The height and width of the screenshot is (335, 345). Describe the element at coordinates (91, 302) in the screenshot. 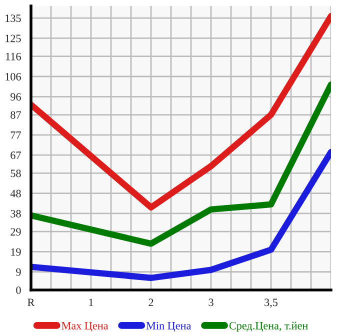

I see `x-tick-label: 1` at that location.